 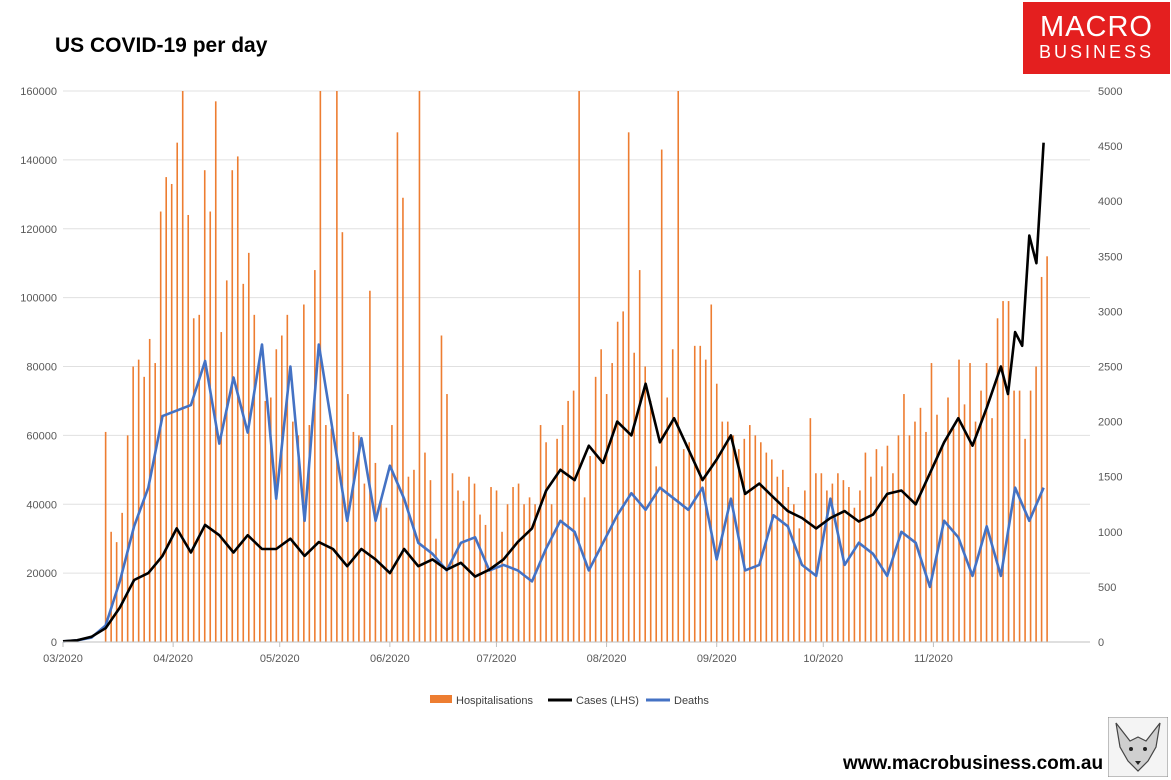 I want to click on x-tick-label: 06/2020, so click(x=390, y=659).